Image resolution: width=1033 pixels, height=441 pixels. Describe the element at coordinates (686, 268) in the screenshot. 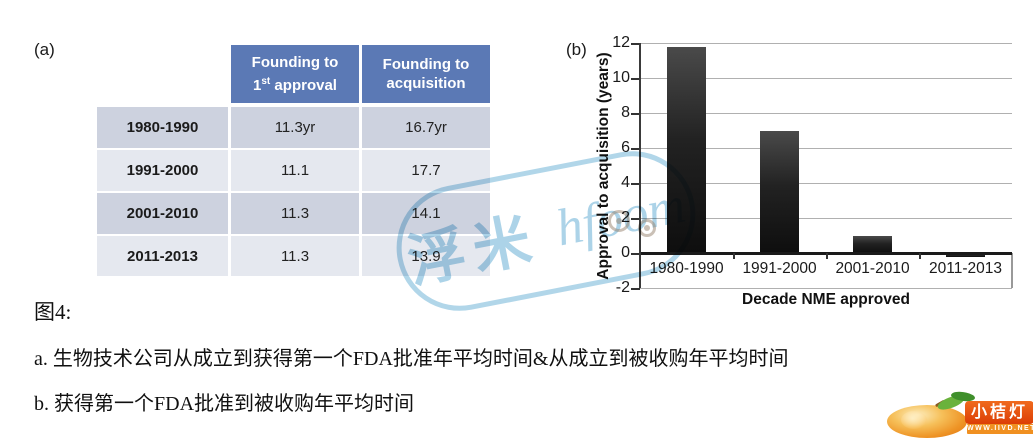

I see `x-tick-label: 1980-1990` at that location.